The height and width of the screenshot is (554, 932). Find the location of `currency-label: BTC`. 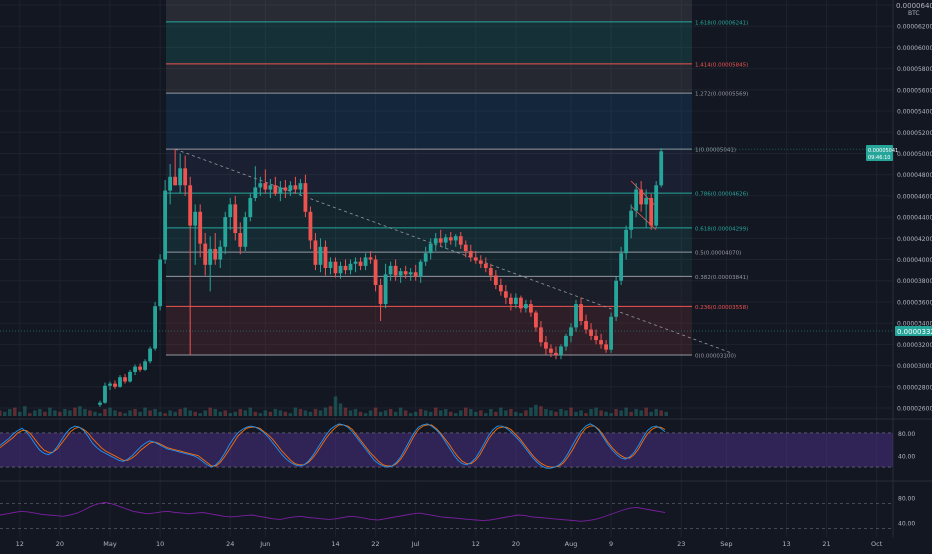

currency-label: BTC is located at coordinates (914, 13).